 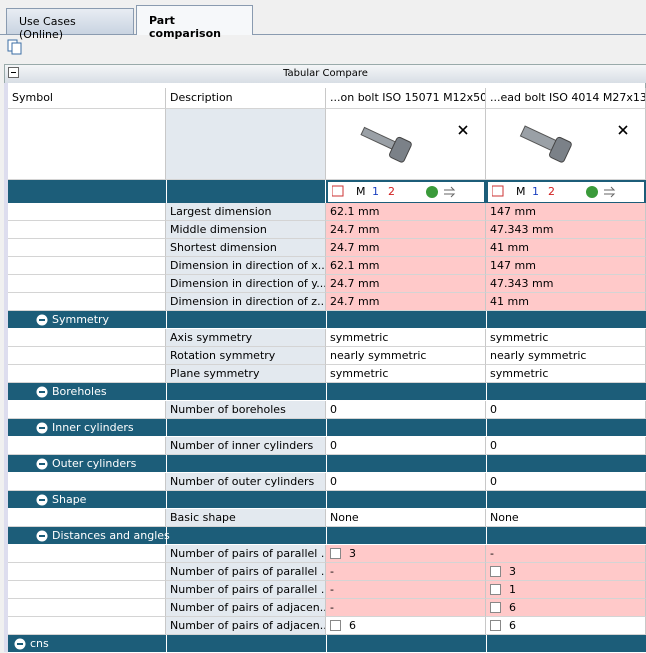 What do you see at coordinates (566, 230) in the screenshot?
I see `value-cell: 47.343 mm` at bounding box center [566, 230].